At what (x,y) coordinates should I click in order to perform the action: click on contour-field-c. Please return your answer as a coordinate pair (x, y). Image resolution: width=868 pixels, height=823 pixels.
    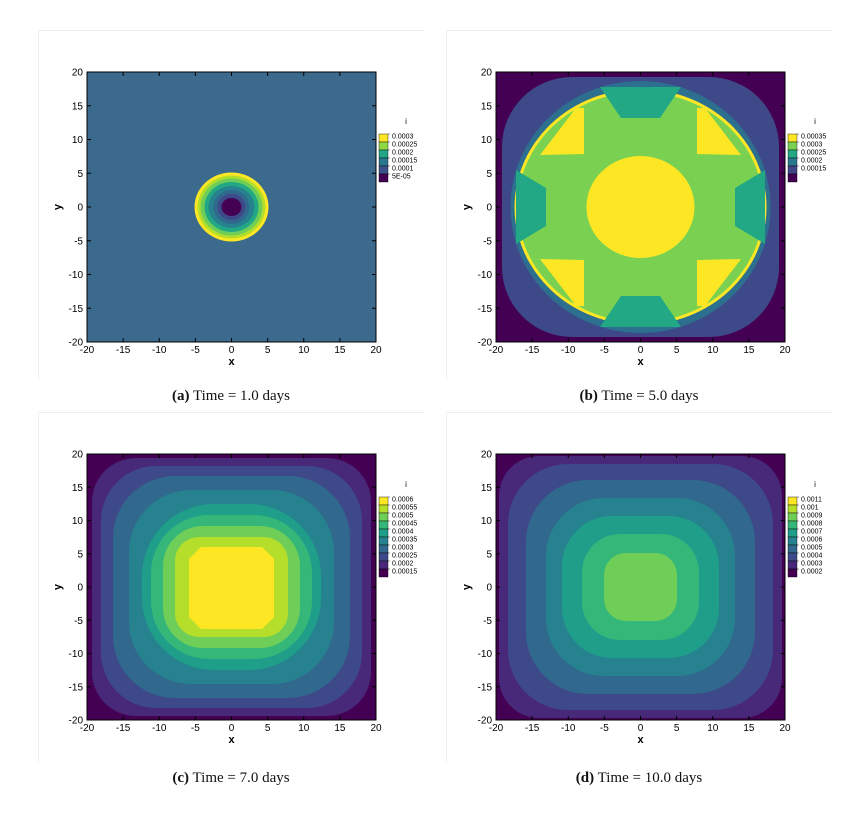
    Looking at the image, I should click on (231, 587).